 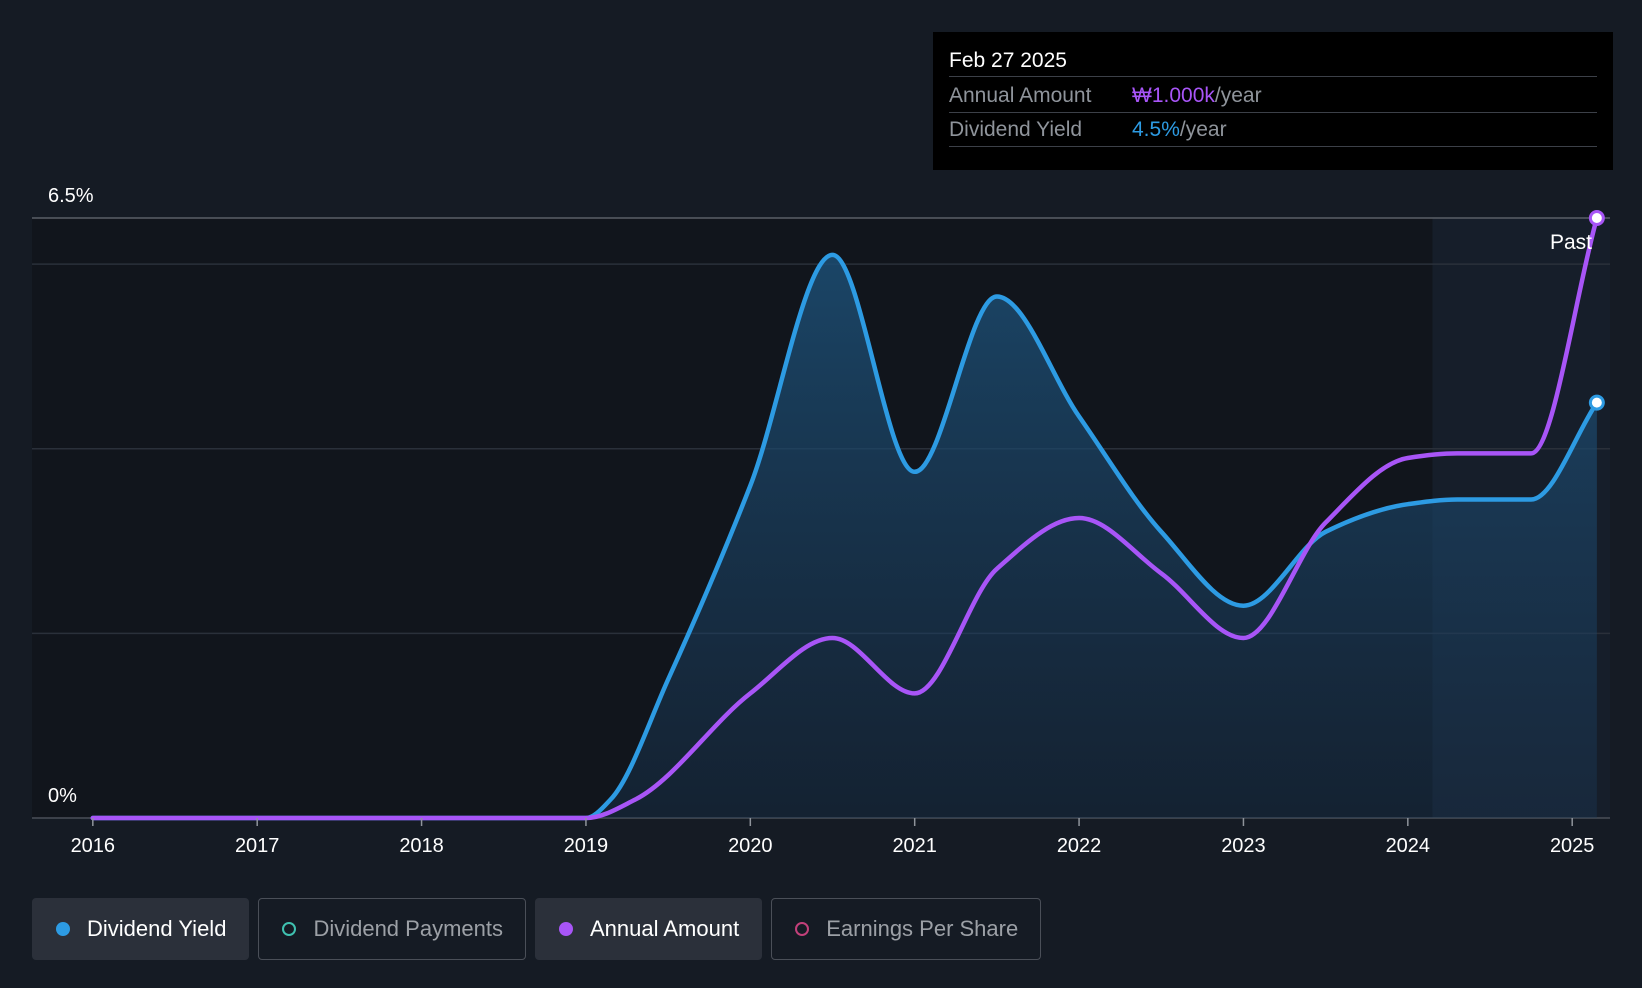 What do you see at coordinates (1596, 402) in the screenshot?
I see `dividend-yield-end-point` at bounding box center [1596, 402].